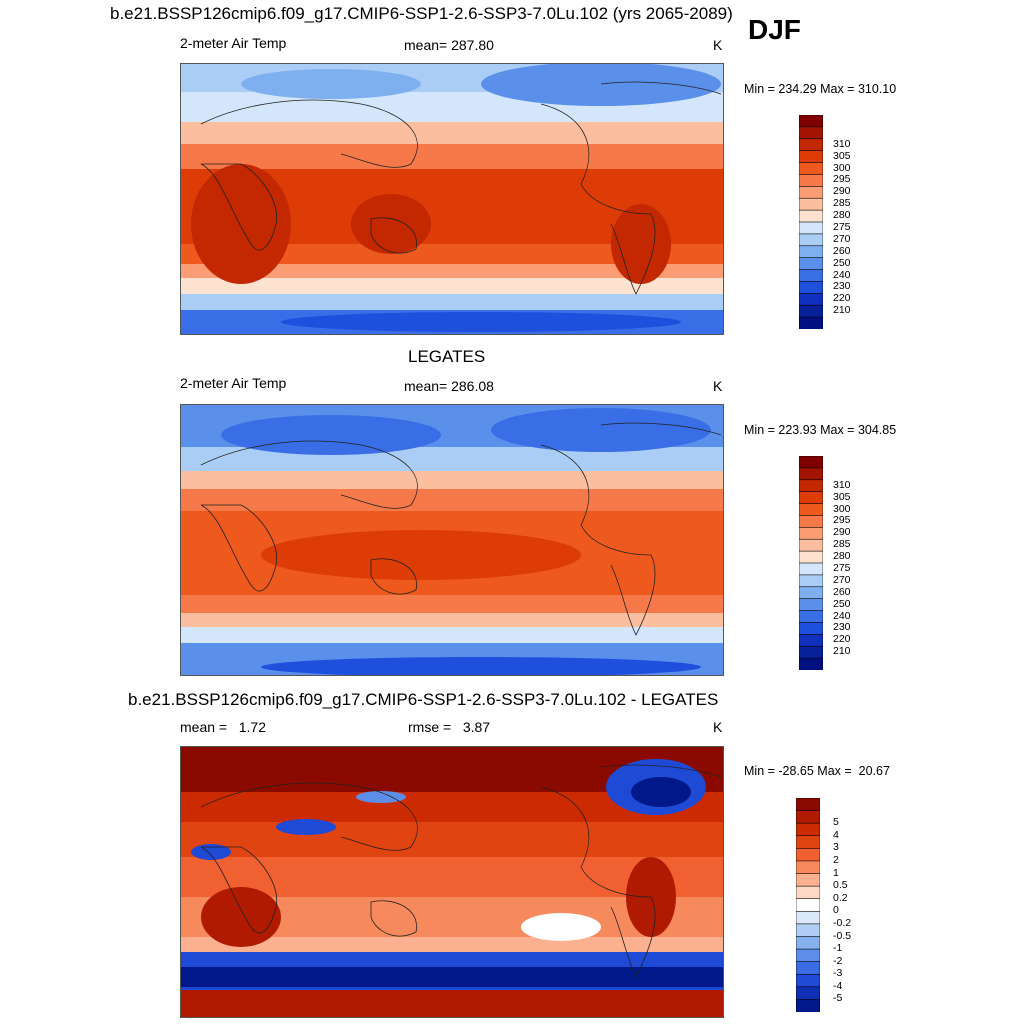 Image resolution: width=1024 pixels, height=1024 pixels. I want to click on panel2-colorbar-swatches, so click(811, 563).